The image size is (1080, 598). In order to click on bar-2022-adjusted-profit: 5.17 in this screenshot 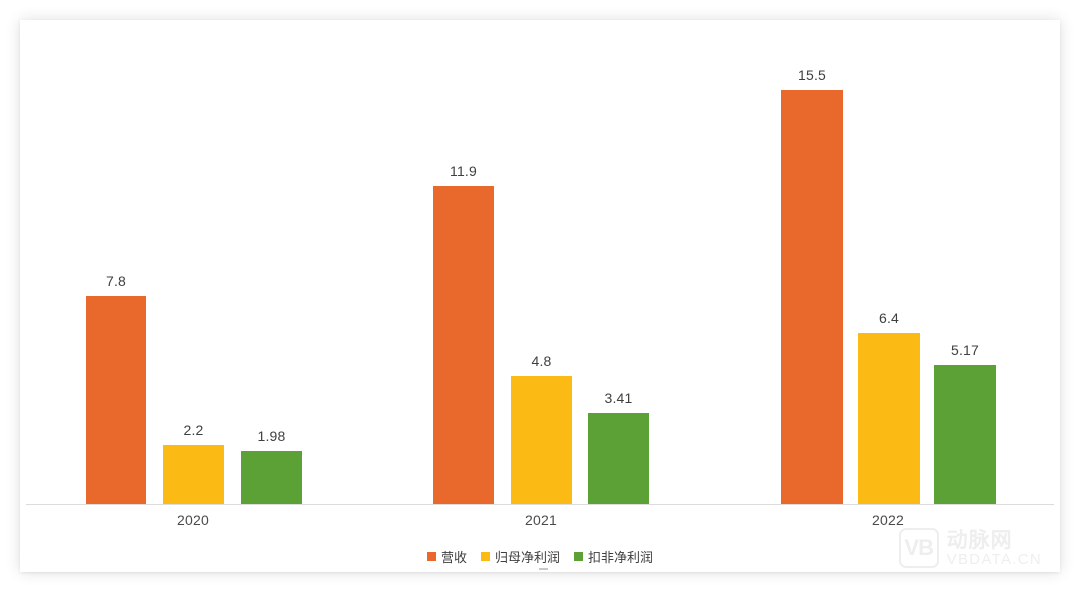, I will do `click(965, 423)`.